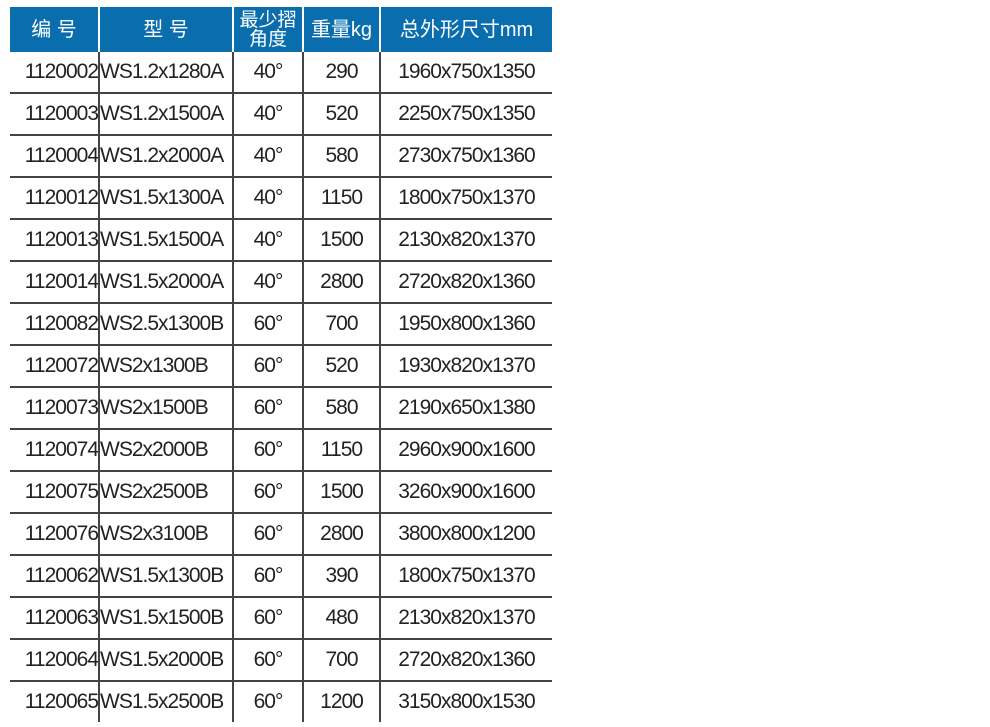  Describe the element at coordinates (54, 576) in the screenshot. I see `cell-code: 1120062` at that location.